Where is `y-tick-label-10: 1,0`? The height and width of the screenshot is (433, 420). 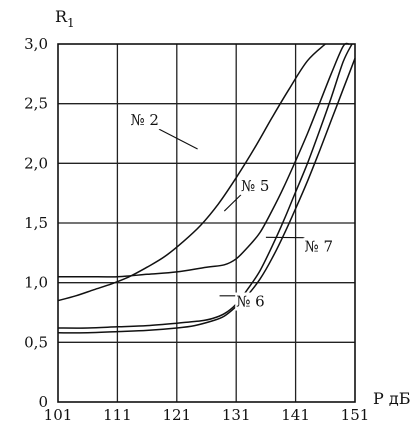
y-tick-label-10: 1,0 is located at coordinates (36, 283).